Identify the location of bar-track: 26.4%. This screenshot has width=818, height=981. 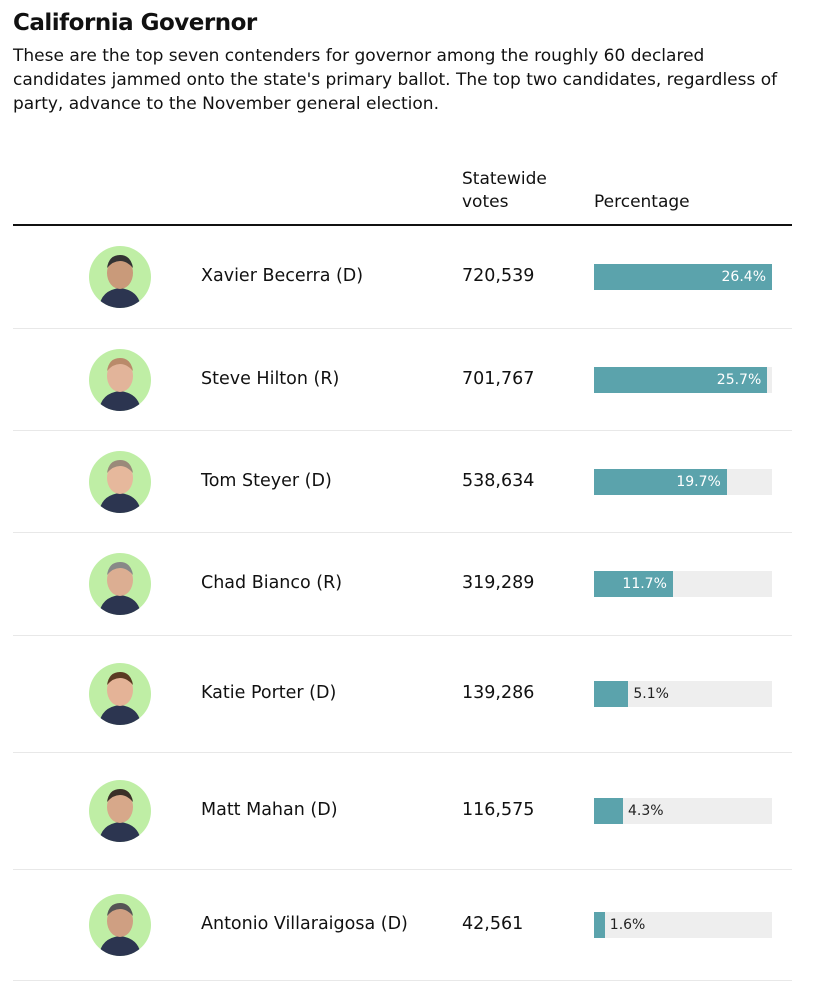
(683, 277).